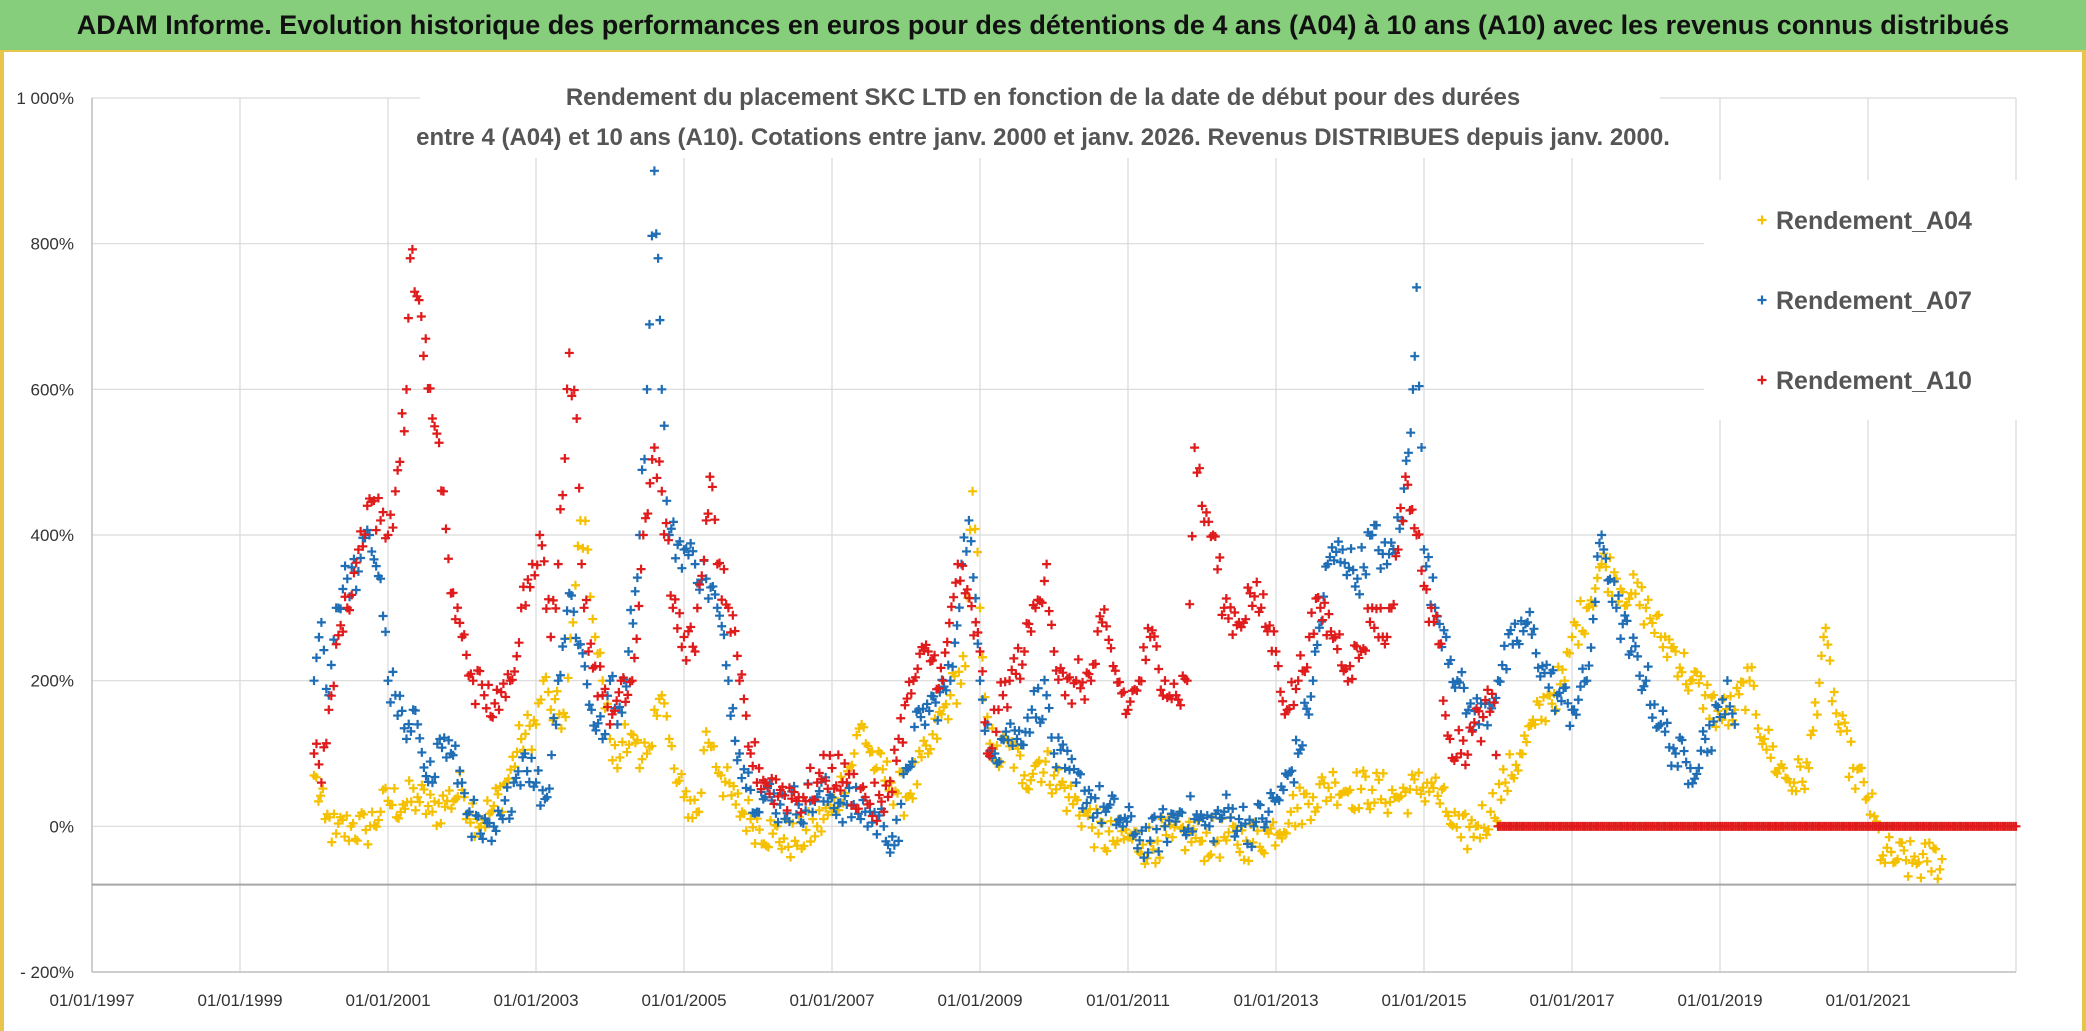 This screenshot has height=1031, width=2086. I want to click on legend-marker, so click(1762, 220).